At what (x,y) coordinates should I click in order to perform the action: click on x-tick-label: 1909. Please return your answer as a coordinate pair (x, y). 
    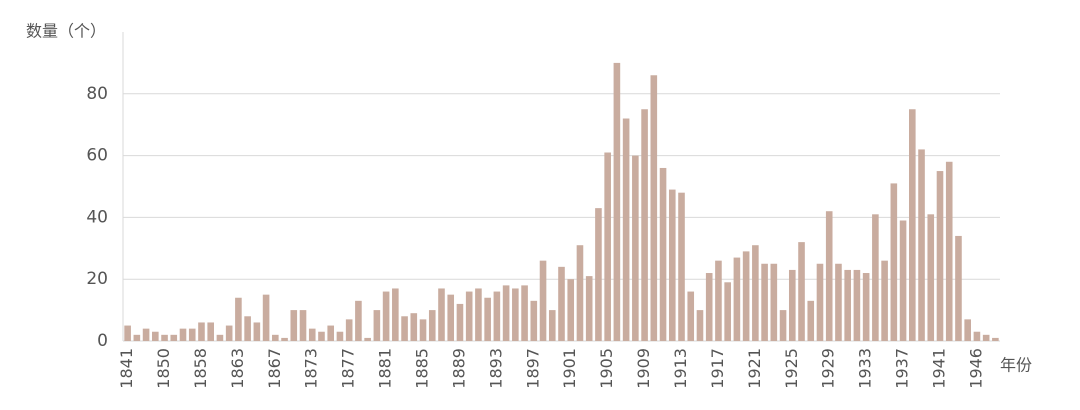
    Looking at the image, I should click on (643, 368).